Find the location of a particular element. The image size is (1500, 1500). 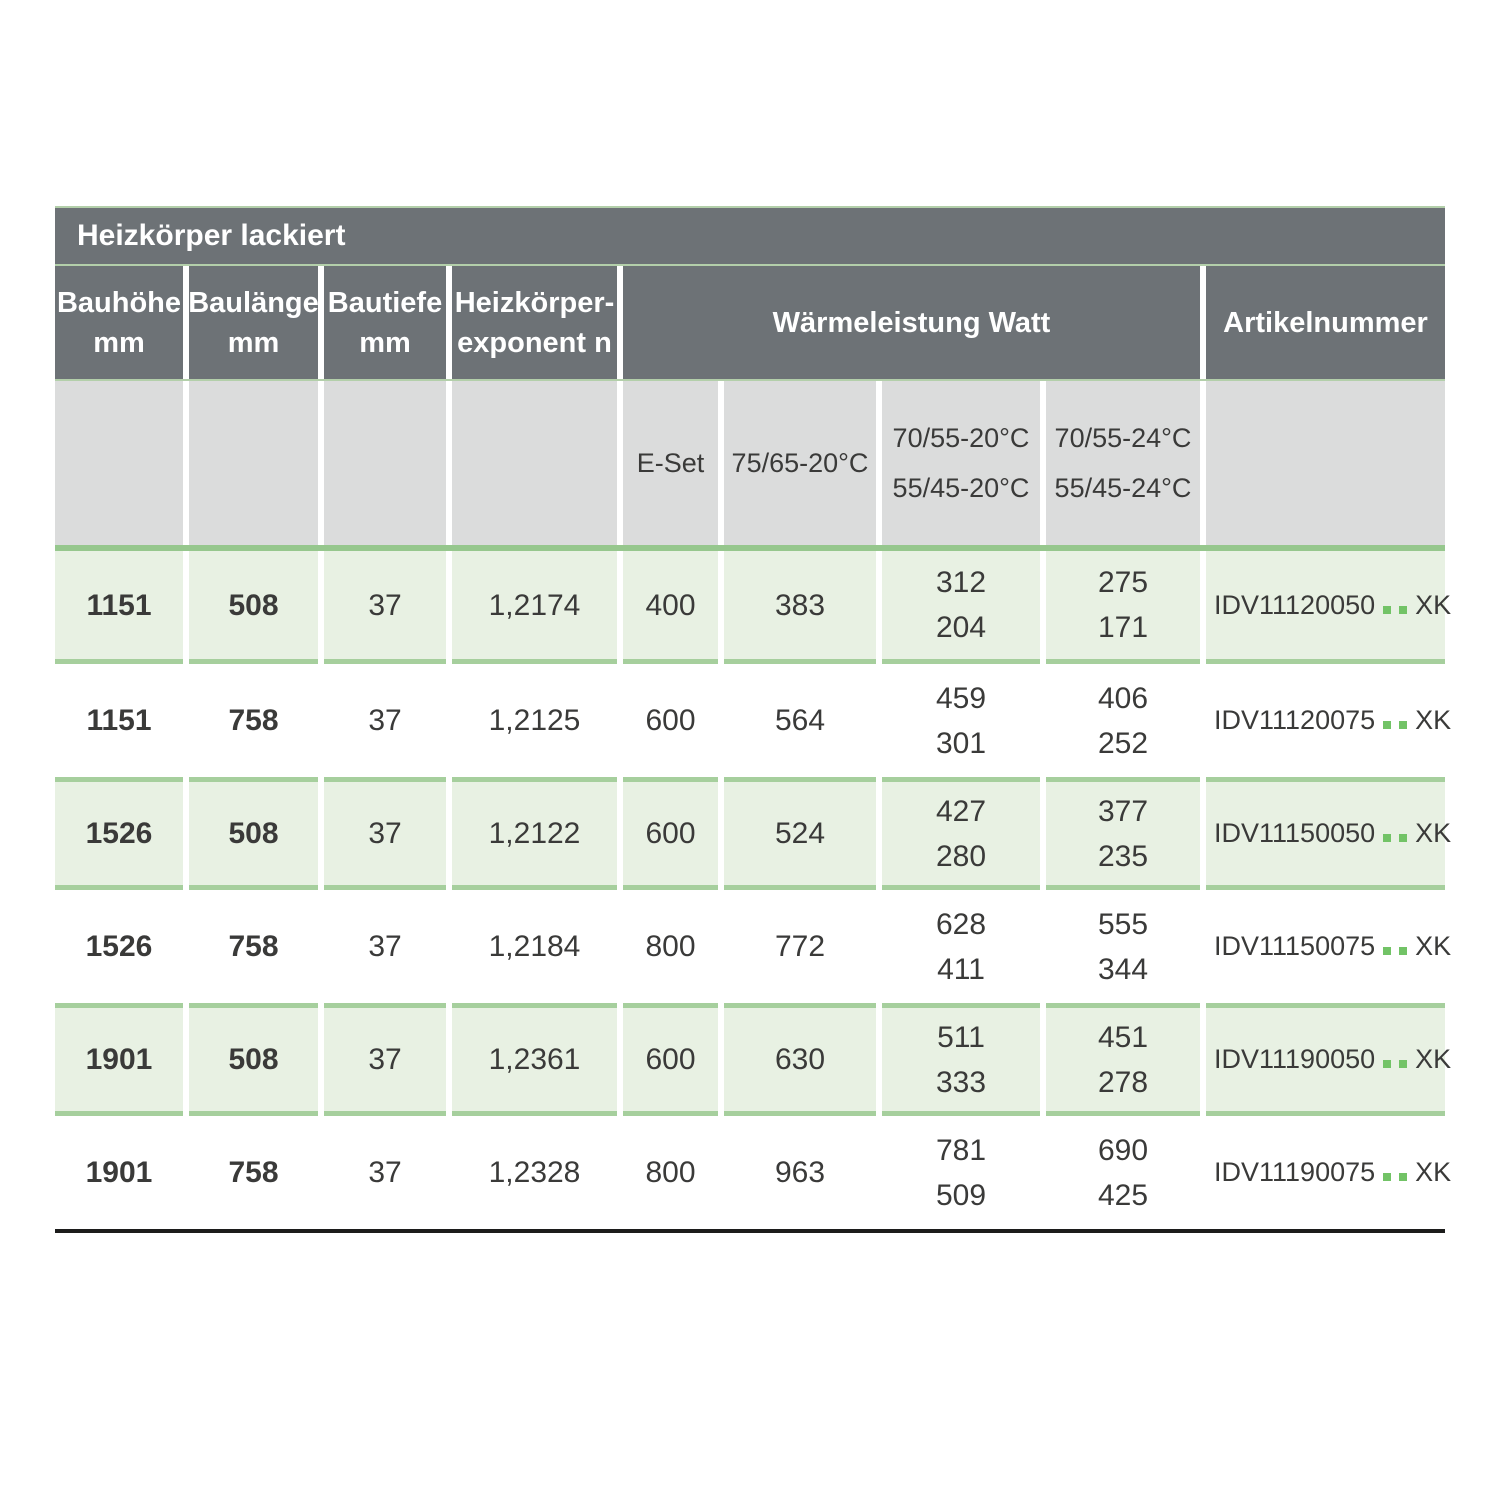

cell-watt-24-value: 235 is located at coordinates (1123, 856).